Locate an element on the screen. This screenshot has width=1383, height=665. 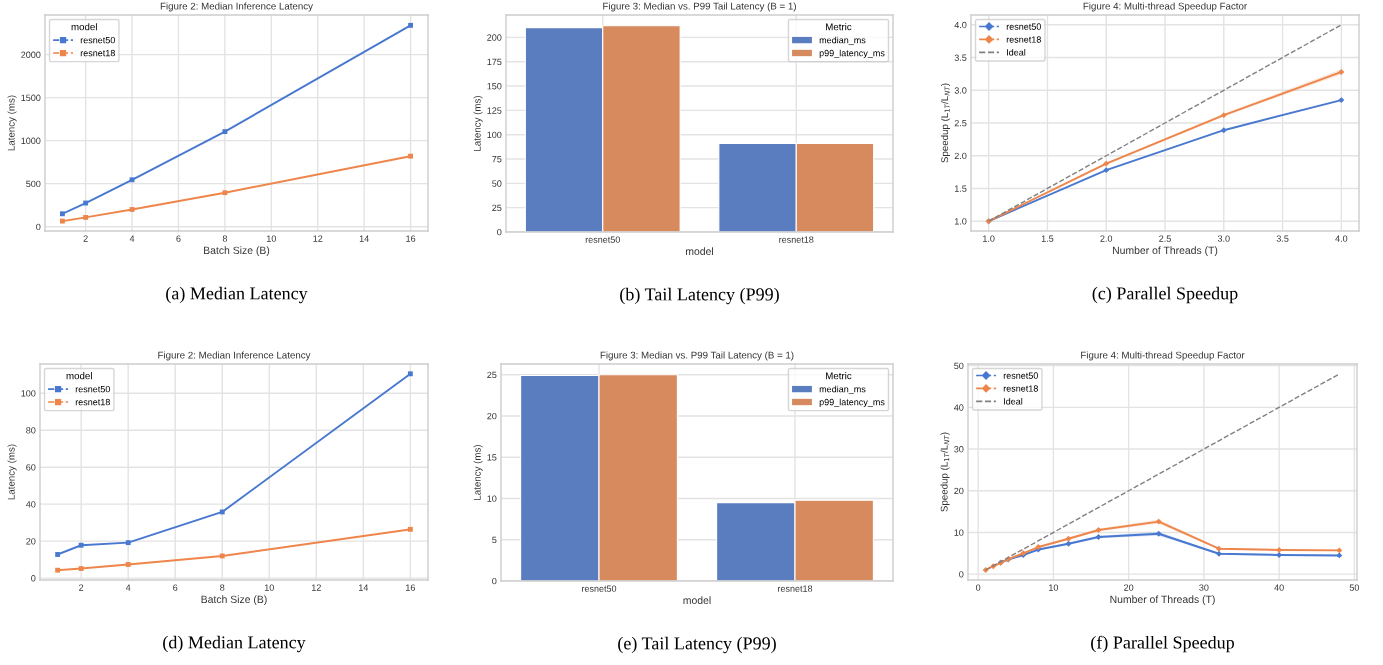
text: (b) Tail Latency (P99) is located at coordinates (699, 296).